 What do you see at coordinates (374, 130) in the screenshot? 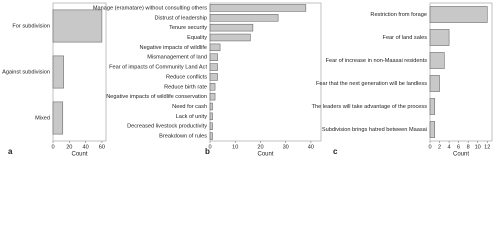
I see `category-label: Subdivision brings hatred between Maasai` at bounding box center [374, 130].